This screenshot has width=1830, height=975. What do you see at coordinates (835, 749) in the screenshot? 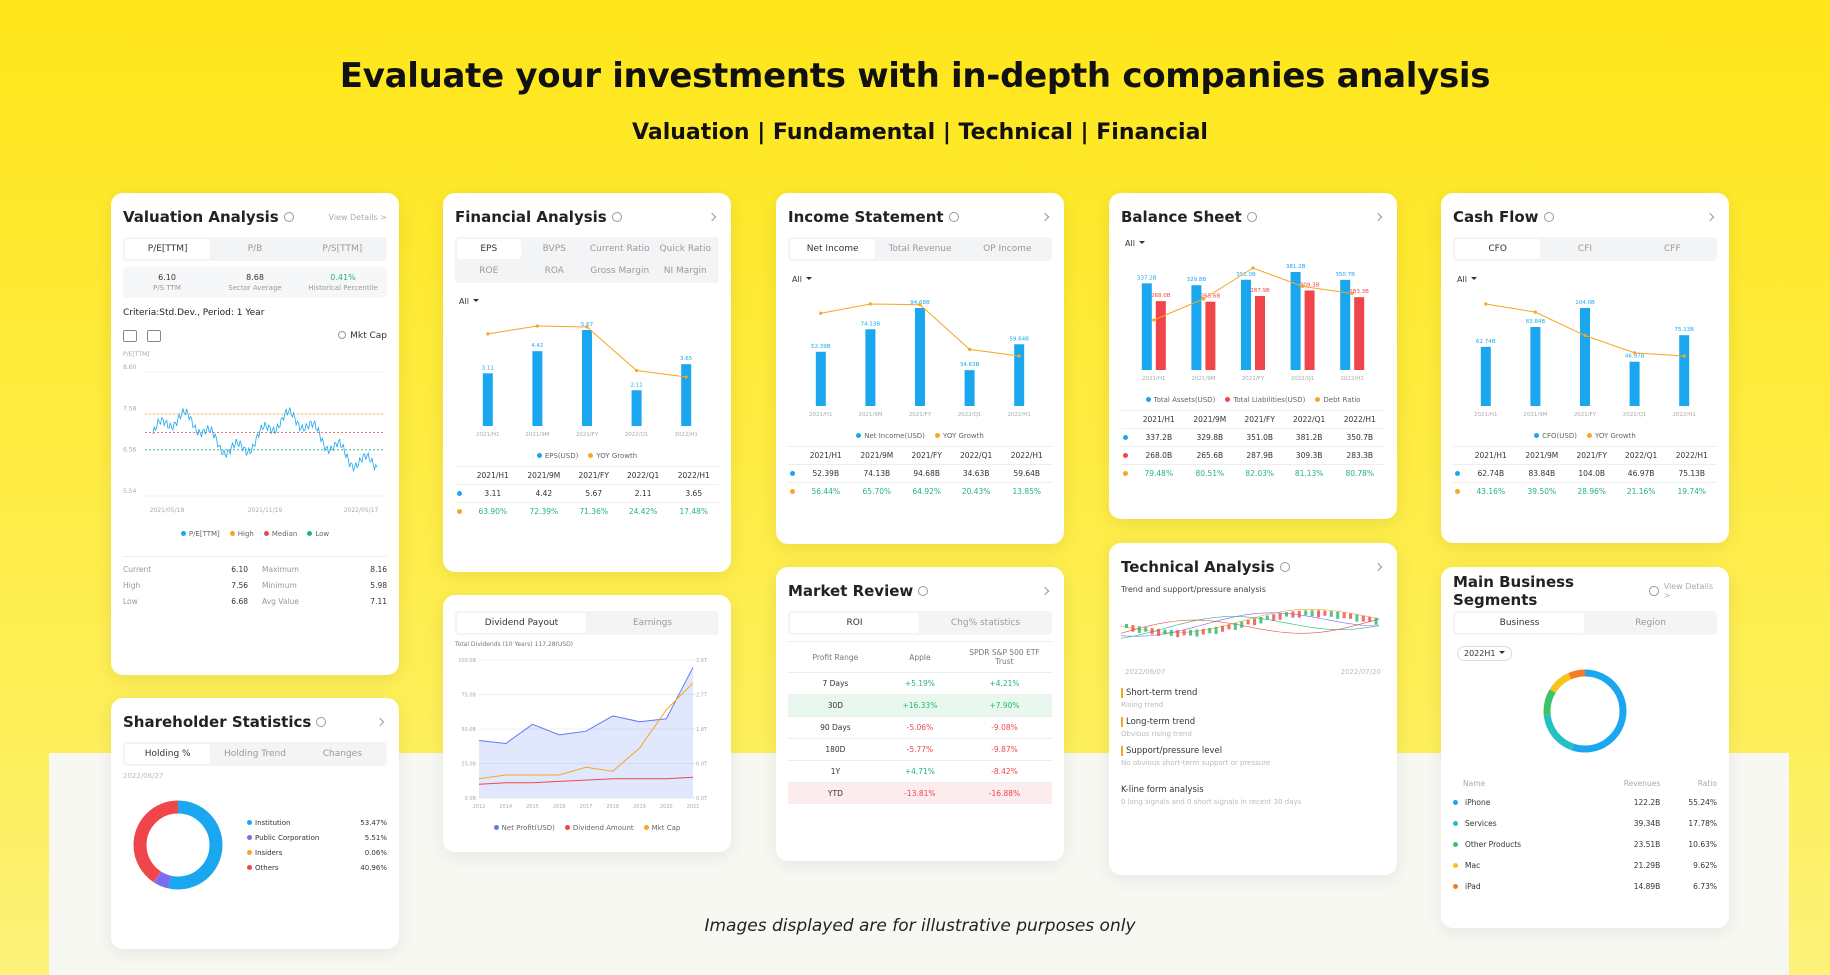
I see `table-cell: 180D` at bounding box center [835, 749].